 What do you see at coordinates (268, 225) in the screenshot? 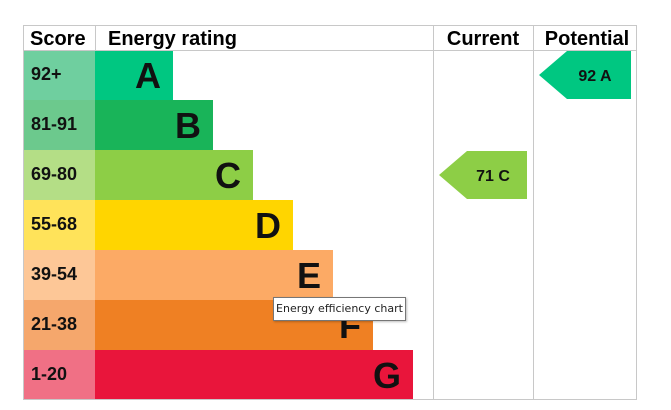
I see `band-letter-d: D` at bounding box center [268, 225].